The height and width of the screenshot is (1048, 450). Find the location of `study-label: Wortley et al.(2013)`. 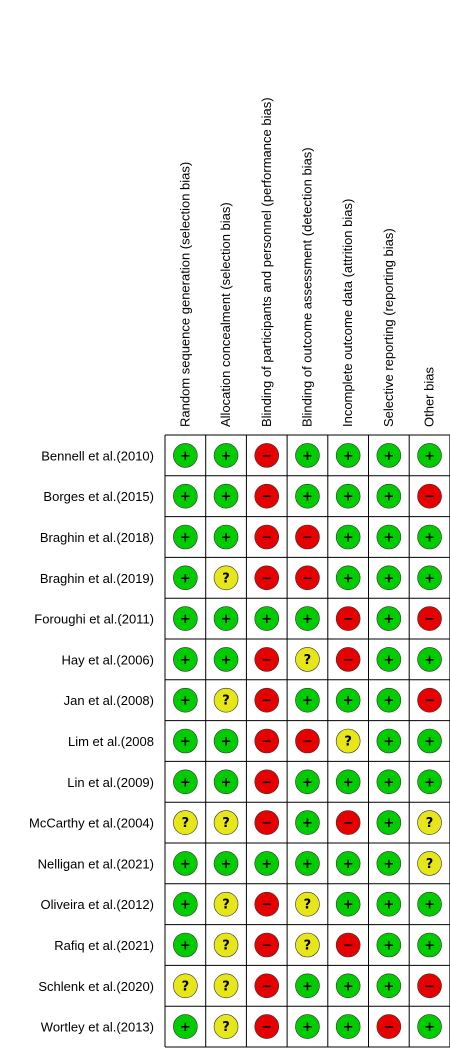

study-label: Wortley et al.(2013) is located at coordinates (97, 1027).